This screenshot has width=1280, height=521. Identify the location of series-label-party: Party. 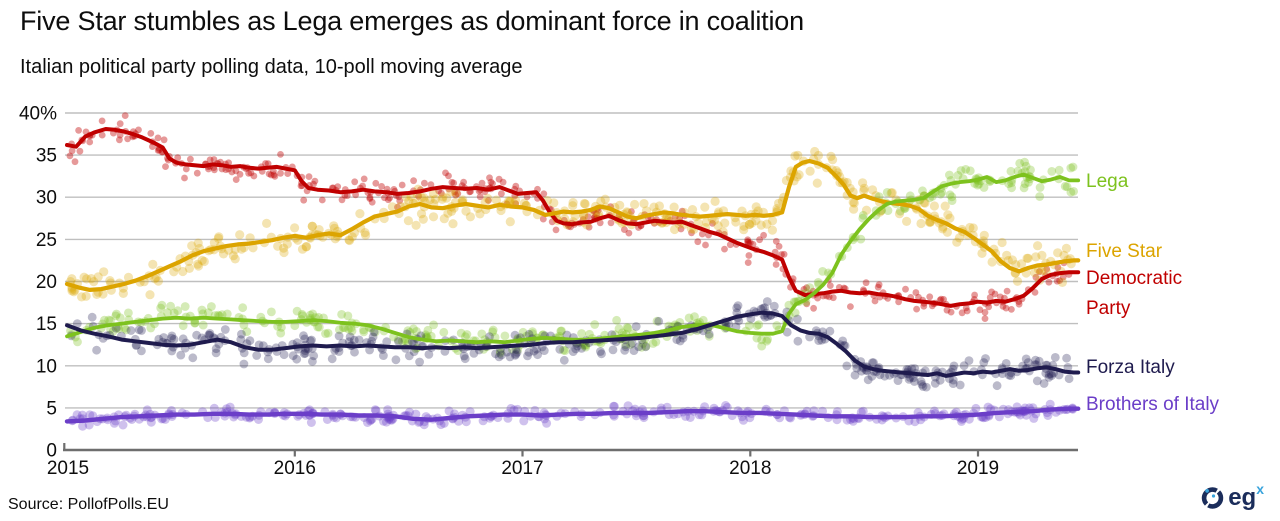
(1108, 308).